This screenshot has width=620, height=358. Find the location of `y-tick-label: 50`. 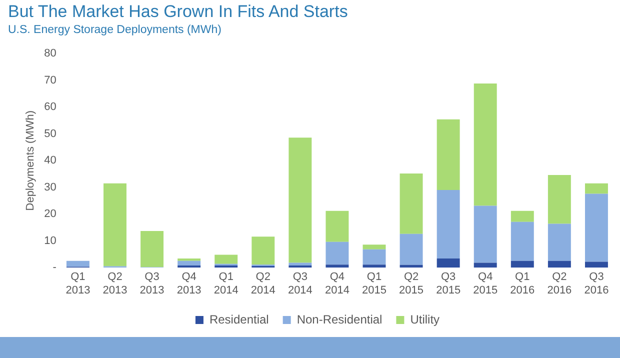

y-tick-label: 50 is located at coordinates (50, 134).